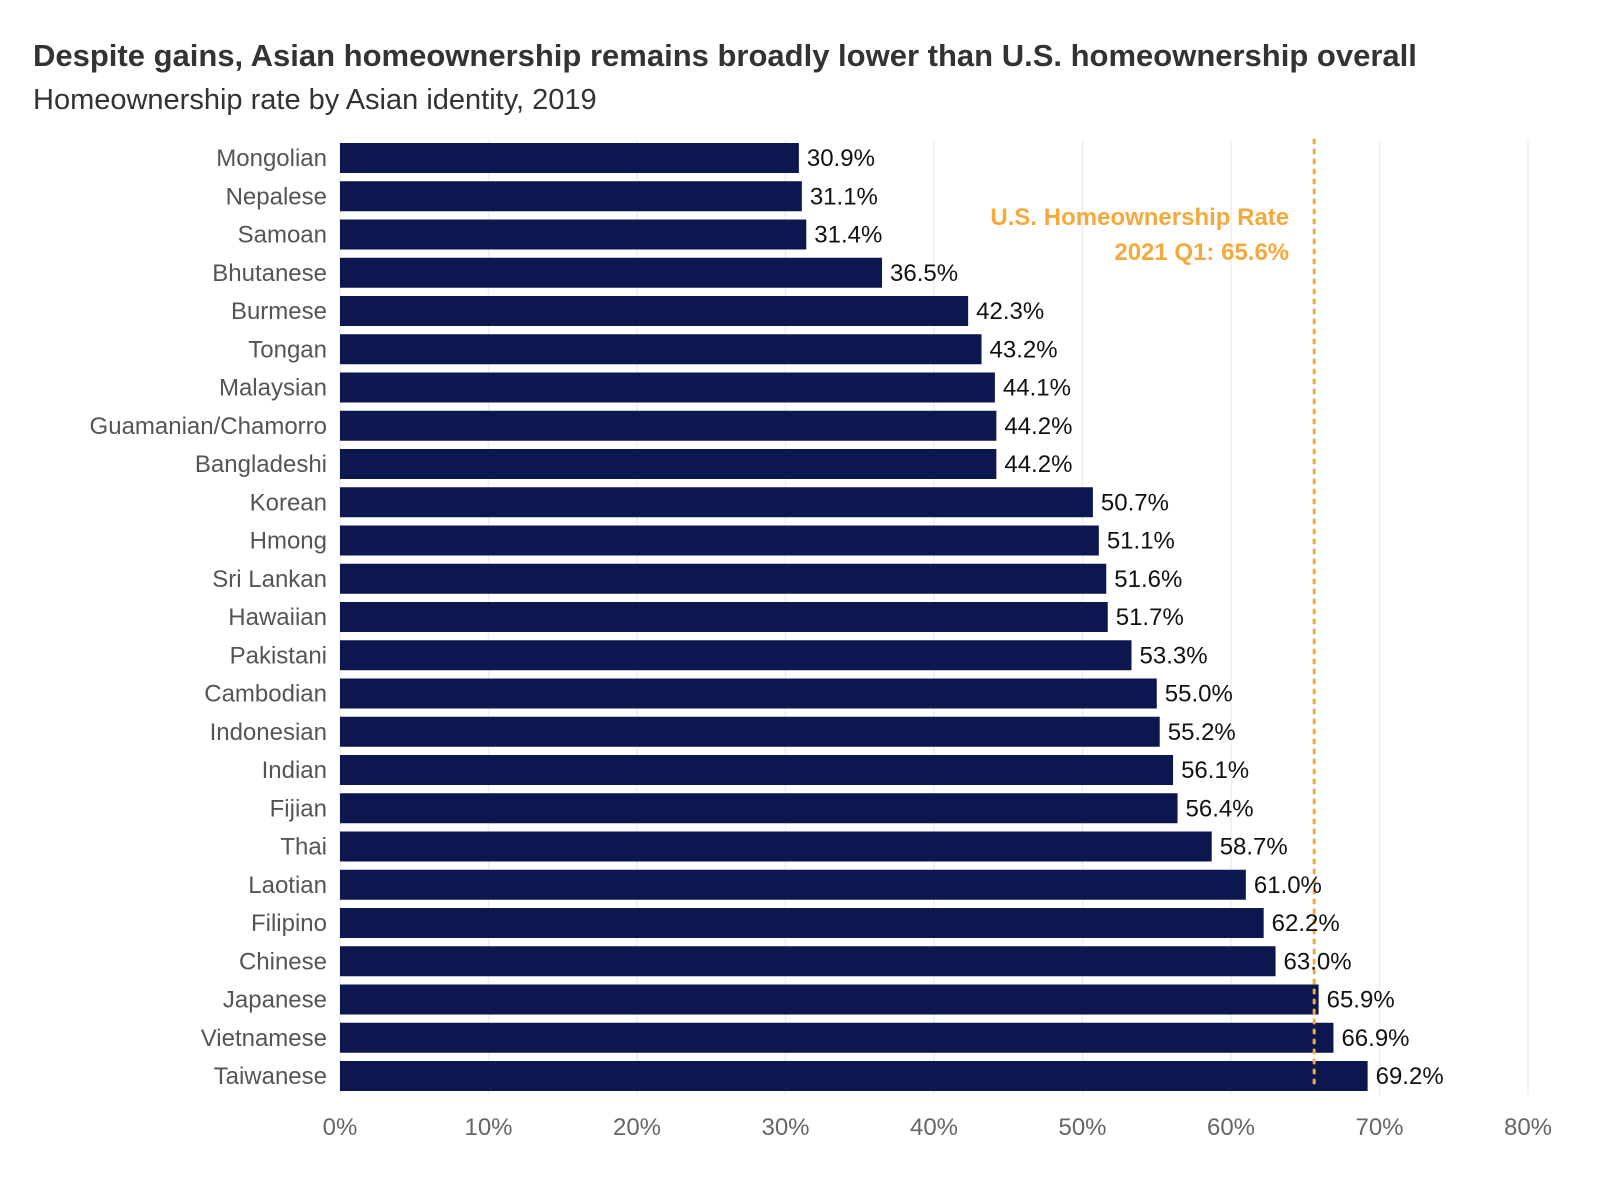 This screenshot has width=1600, height=1200. Describe the element at coordinates (273, 388) in the screenshot. I see `category-label-malaysian: Malaysian` at that location.